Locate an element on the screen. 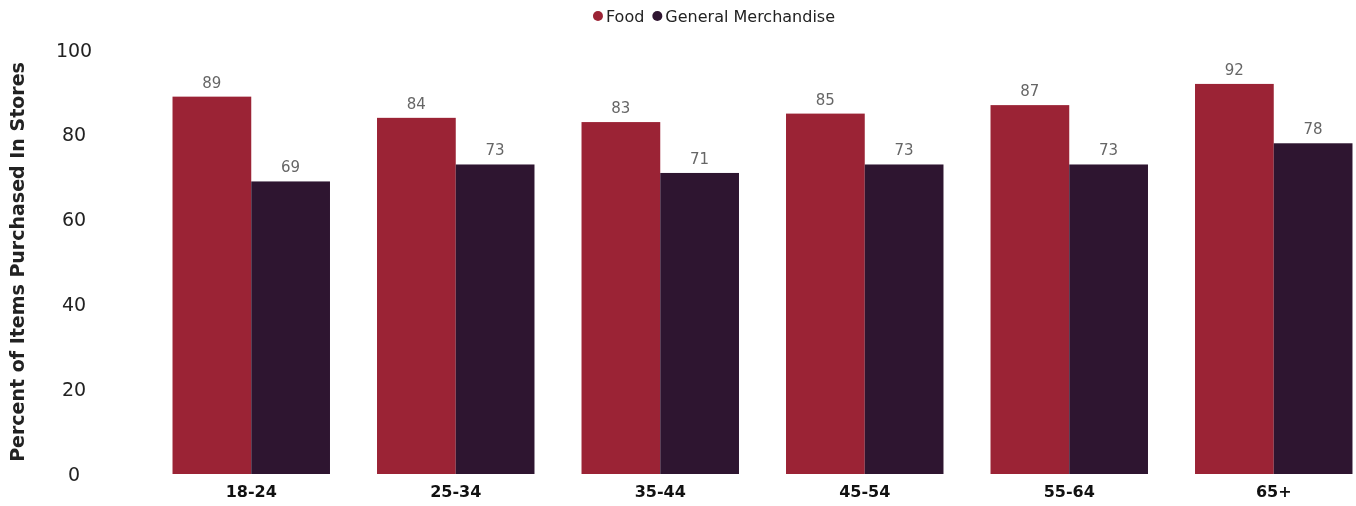  data-label: 92 is located at coordinates (1234, 69).